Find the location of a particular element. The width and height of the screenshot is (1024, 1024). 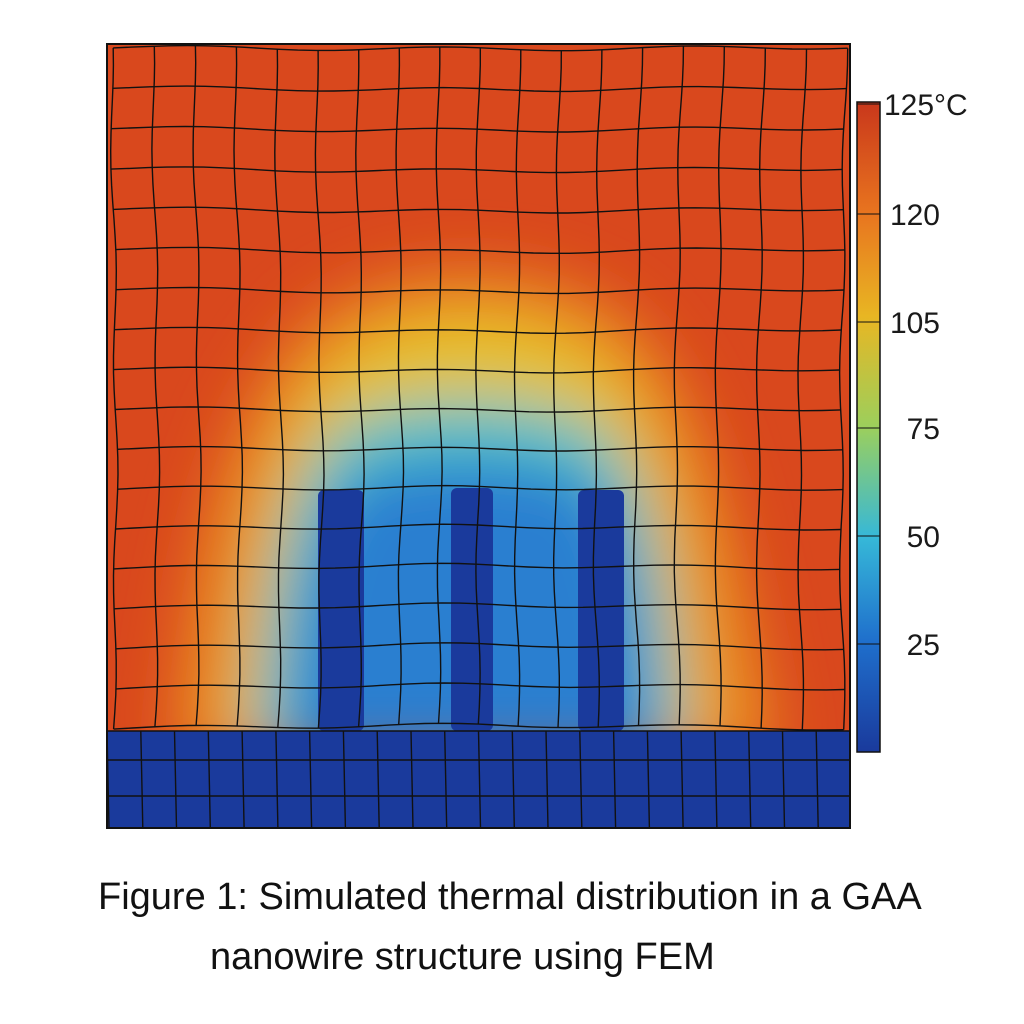

colorbar-tick-label: 75 is located at coordinates (923, 429).